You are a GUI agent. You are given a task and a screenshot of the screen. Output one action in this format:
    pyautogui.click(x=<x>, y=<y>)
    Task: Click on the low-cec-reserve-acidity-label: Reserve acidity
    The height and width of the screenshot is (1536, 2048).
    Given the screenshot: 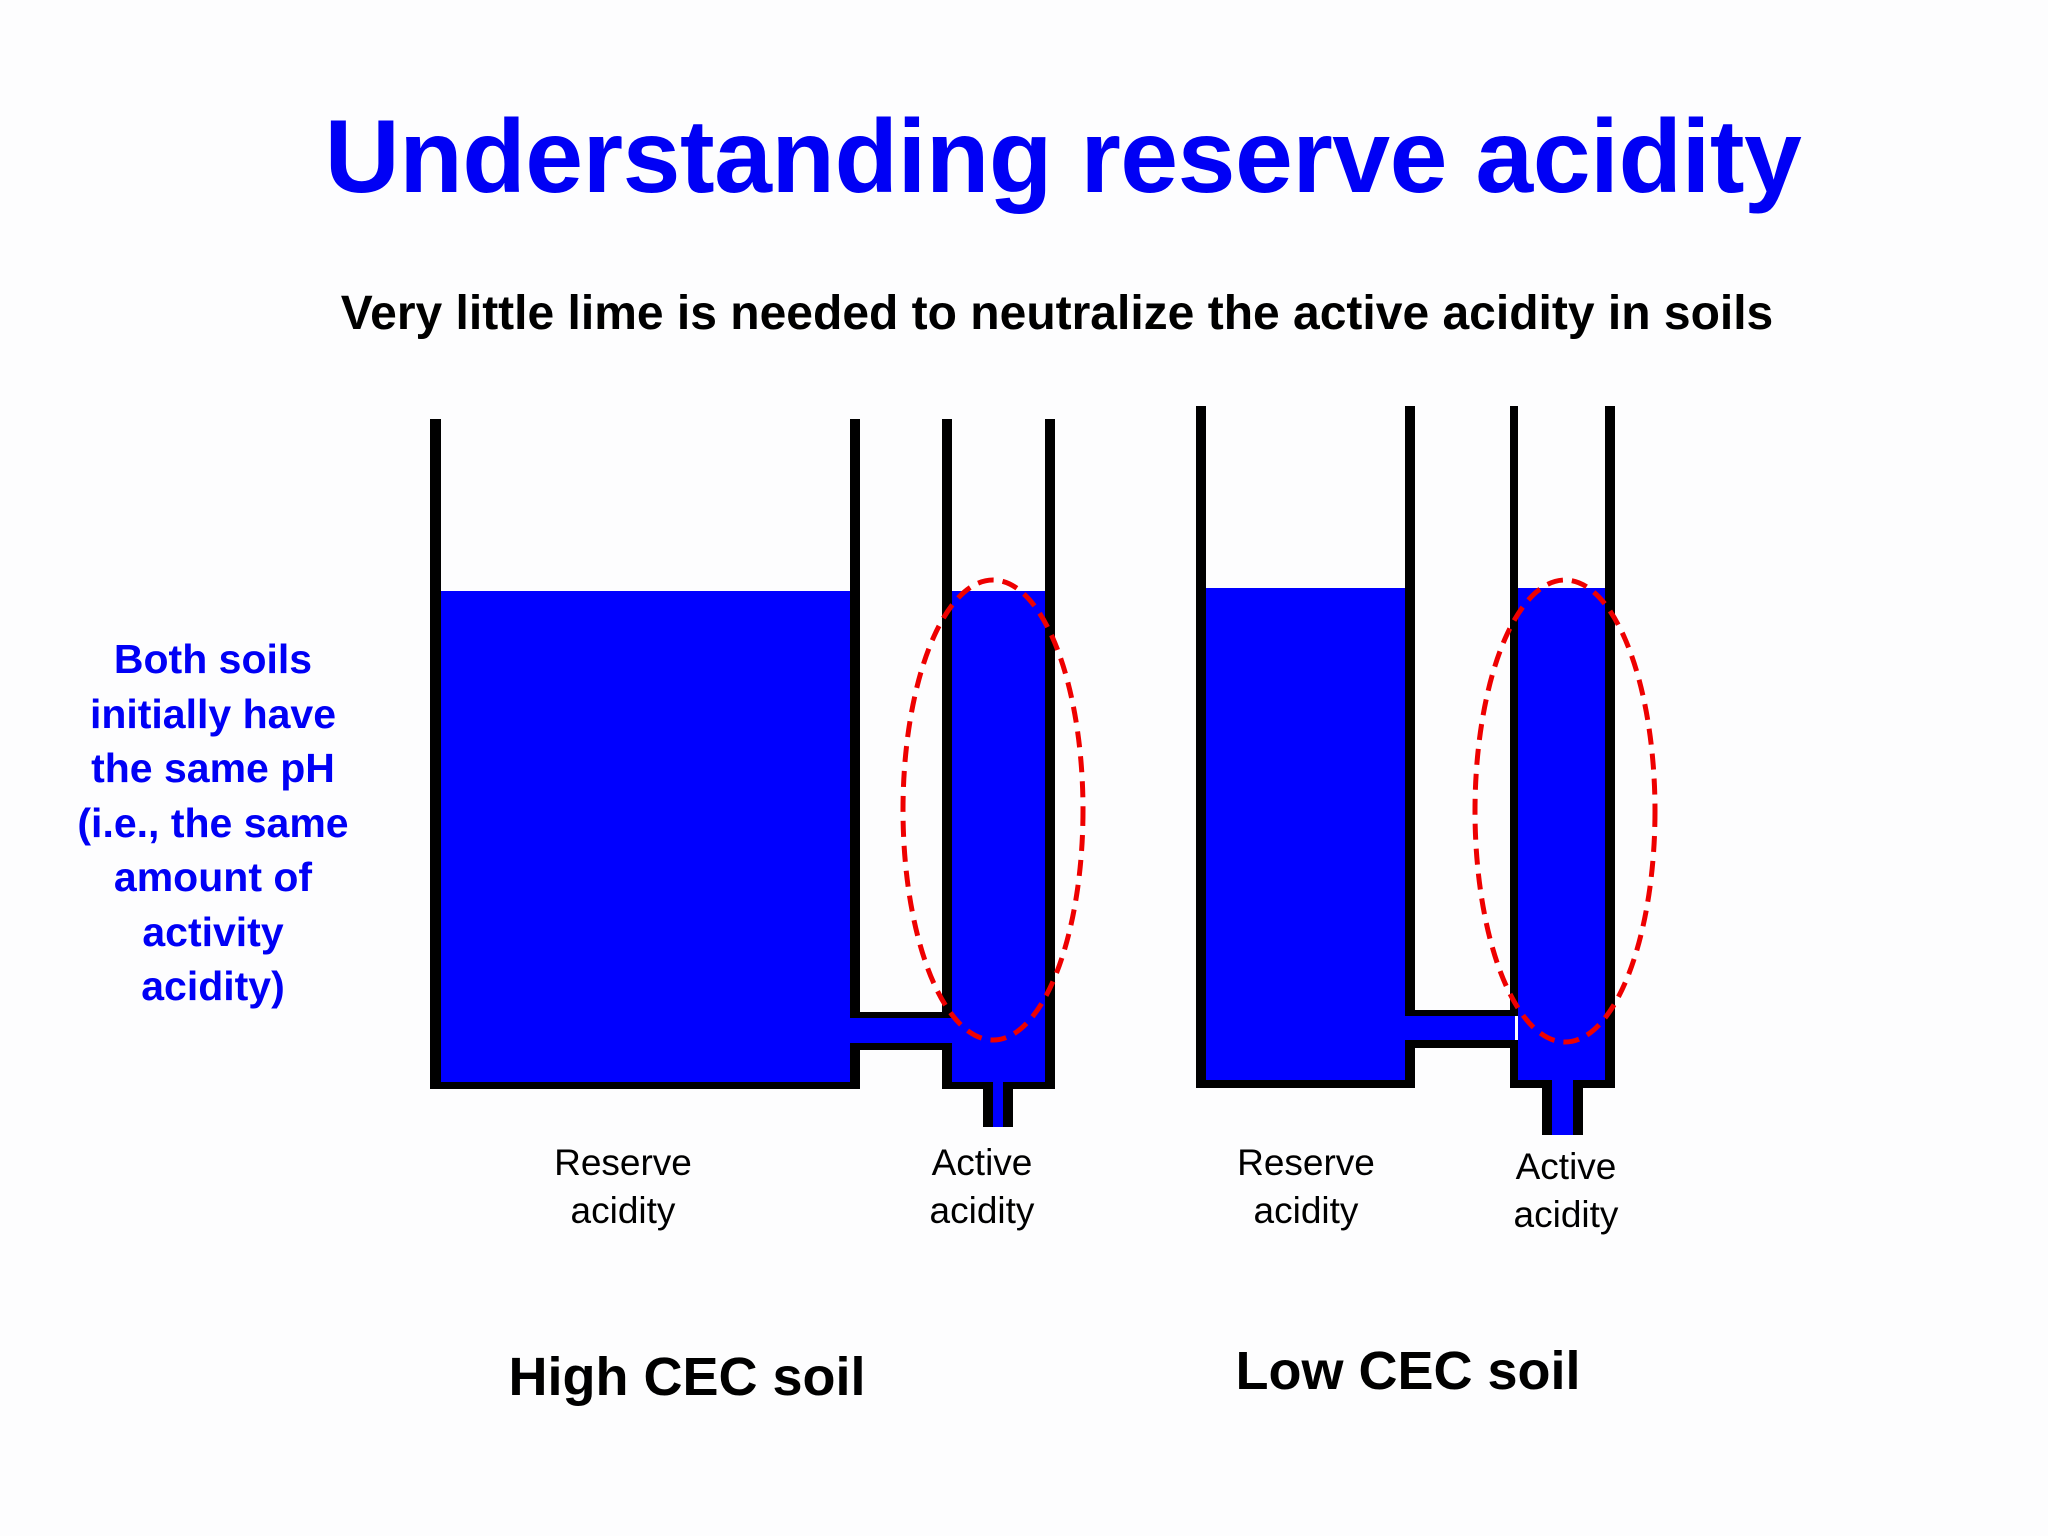 What is the action you would take?
    pyautogui.click(x=1306, y=1187)
    